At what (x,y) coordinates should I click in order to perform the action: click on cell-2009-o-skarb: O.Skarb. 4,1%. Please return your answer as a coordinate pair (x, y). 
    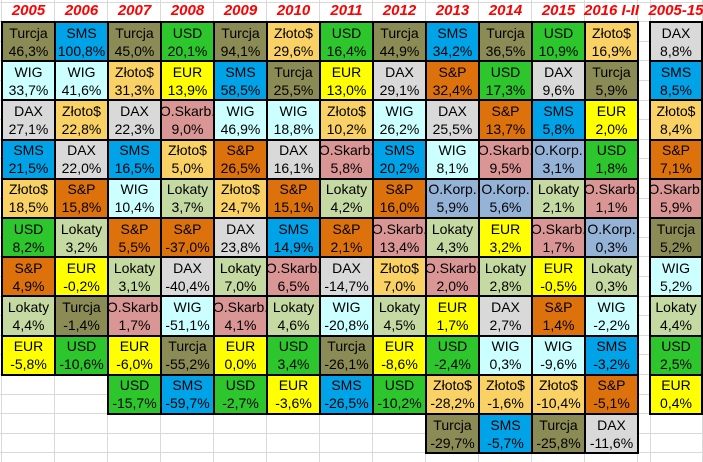
    Looking at the image, I should click on (240, 316).